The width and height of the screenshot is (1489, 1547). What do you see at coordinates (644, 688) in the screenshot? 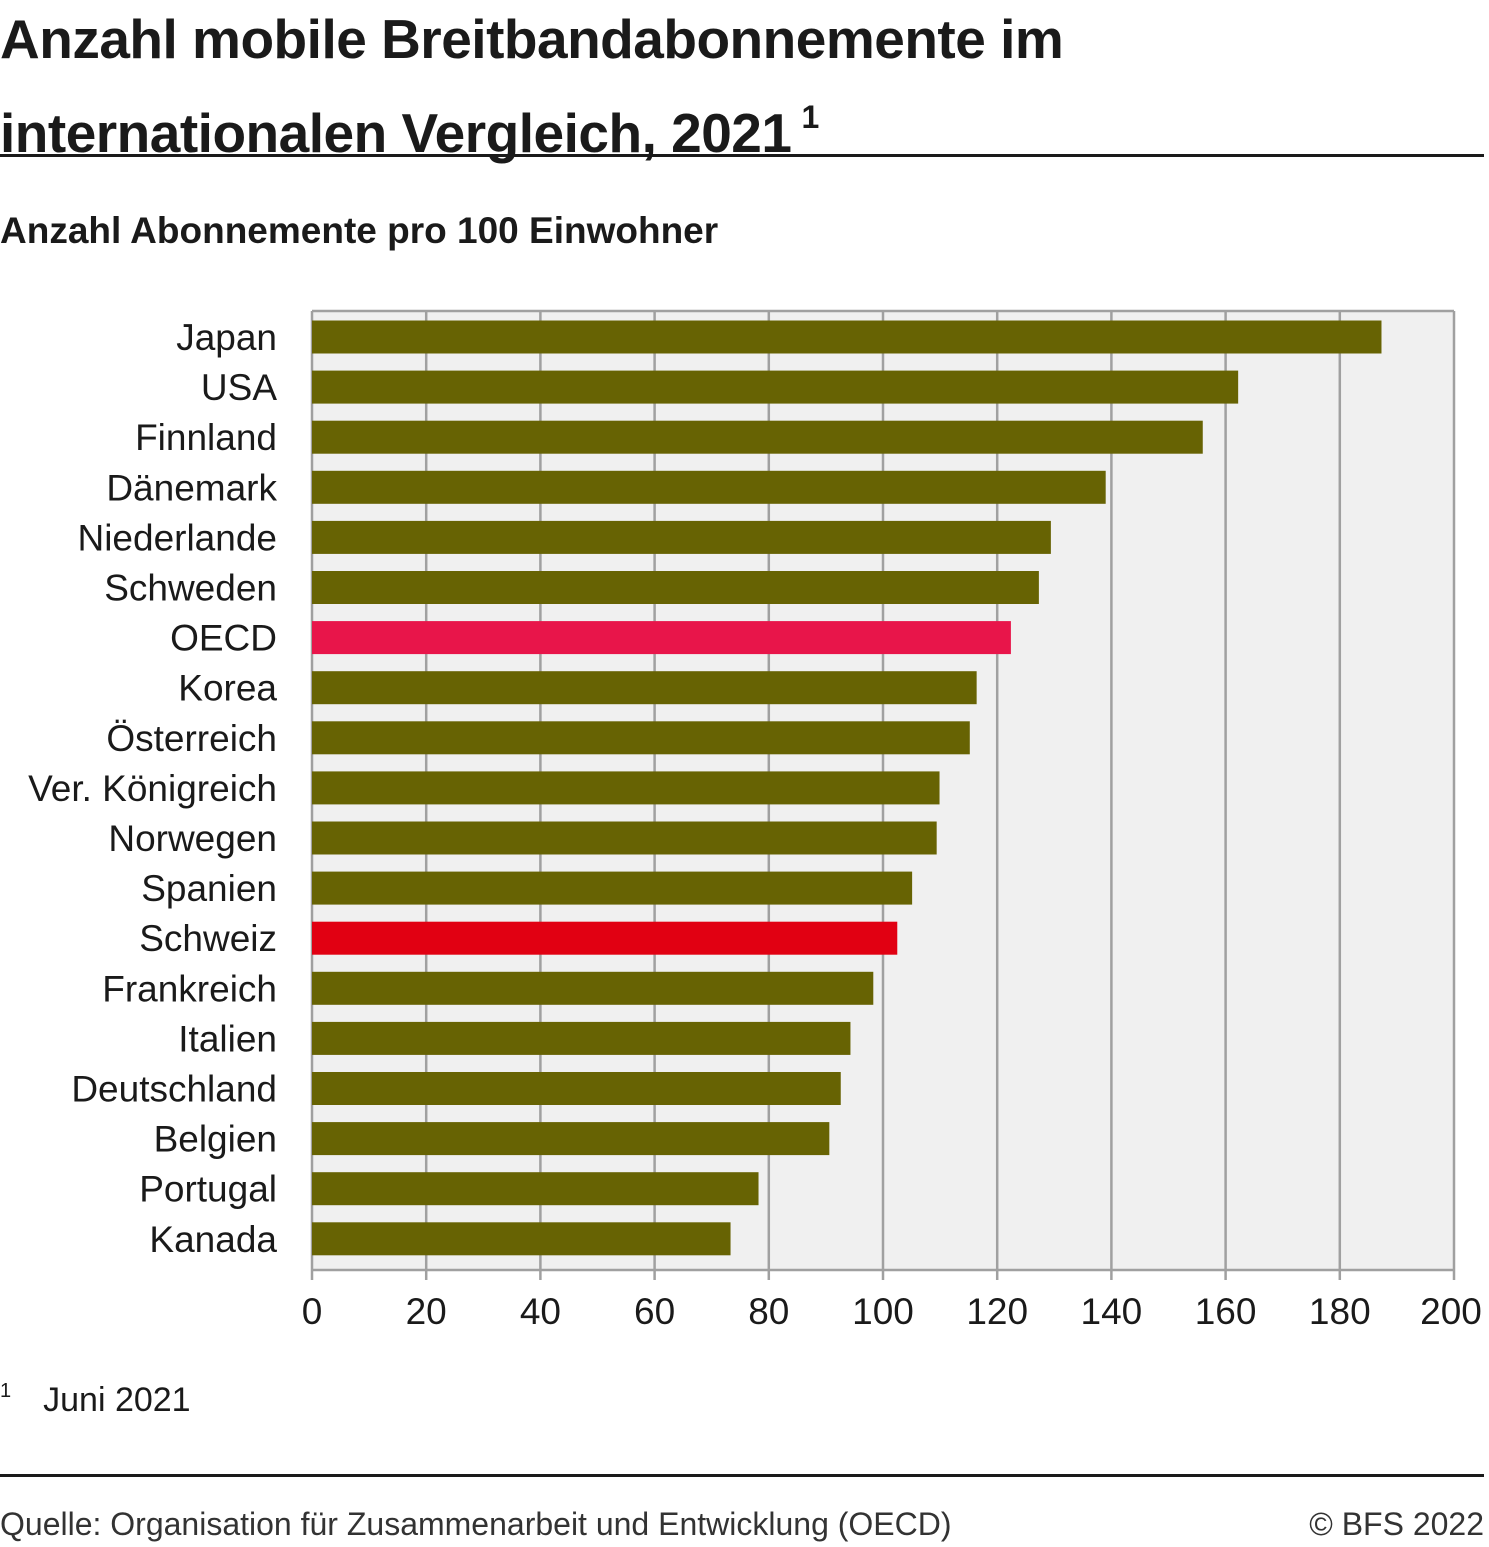
I see `bar-korea` at bounding box center [644, 688].